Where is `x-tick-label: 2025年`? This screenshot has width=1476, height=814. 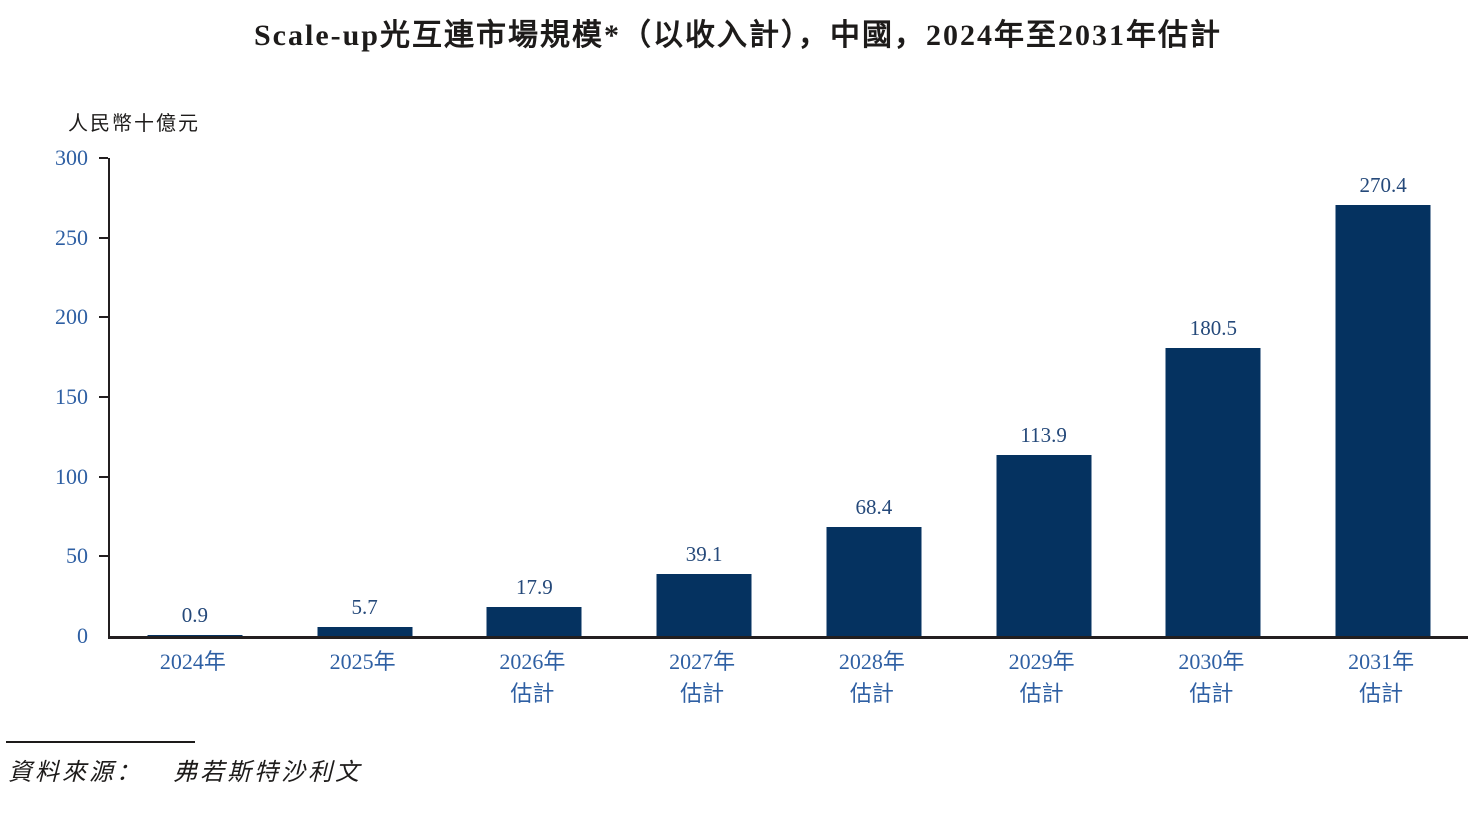
x-tick-label: 2025年 is located at coordinates (363, 662).